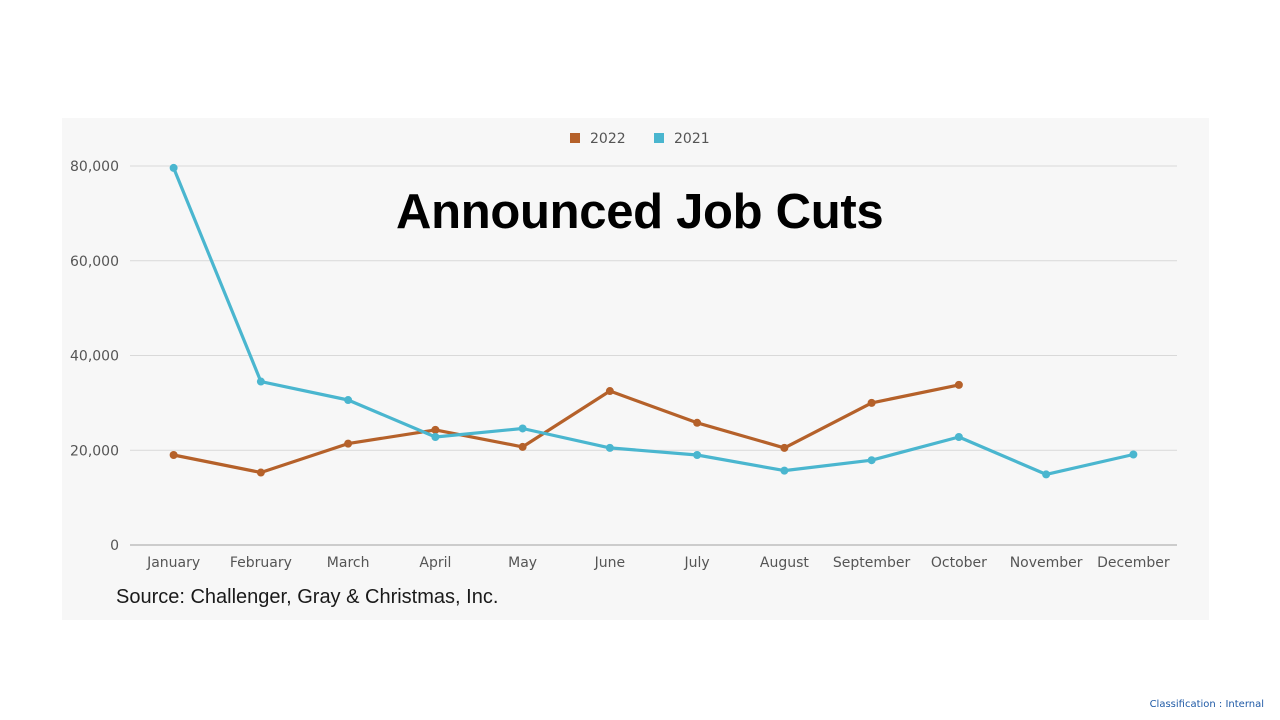 The image size is (1280, 720). Describe the element at coordinates (1046, 563) in the screenshot. I see `x-tick-label: November` at that location.